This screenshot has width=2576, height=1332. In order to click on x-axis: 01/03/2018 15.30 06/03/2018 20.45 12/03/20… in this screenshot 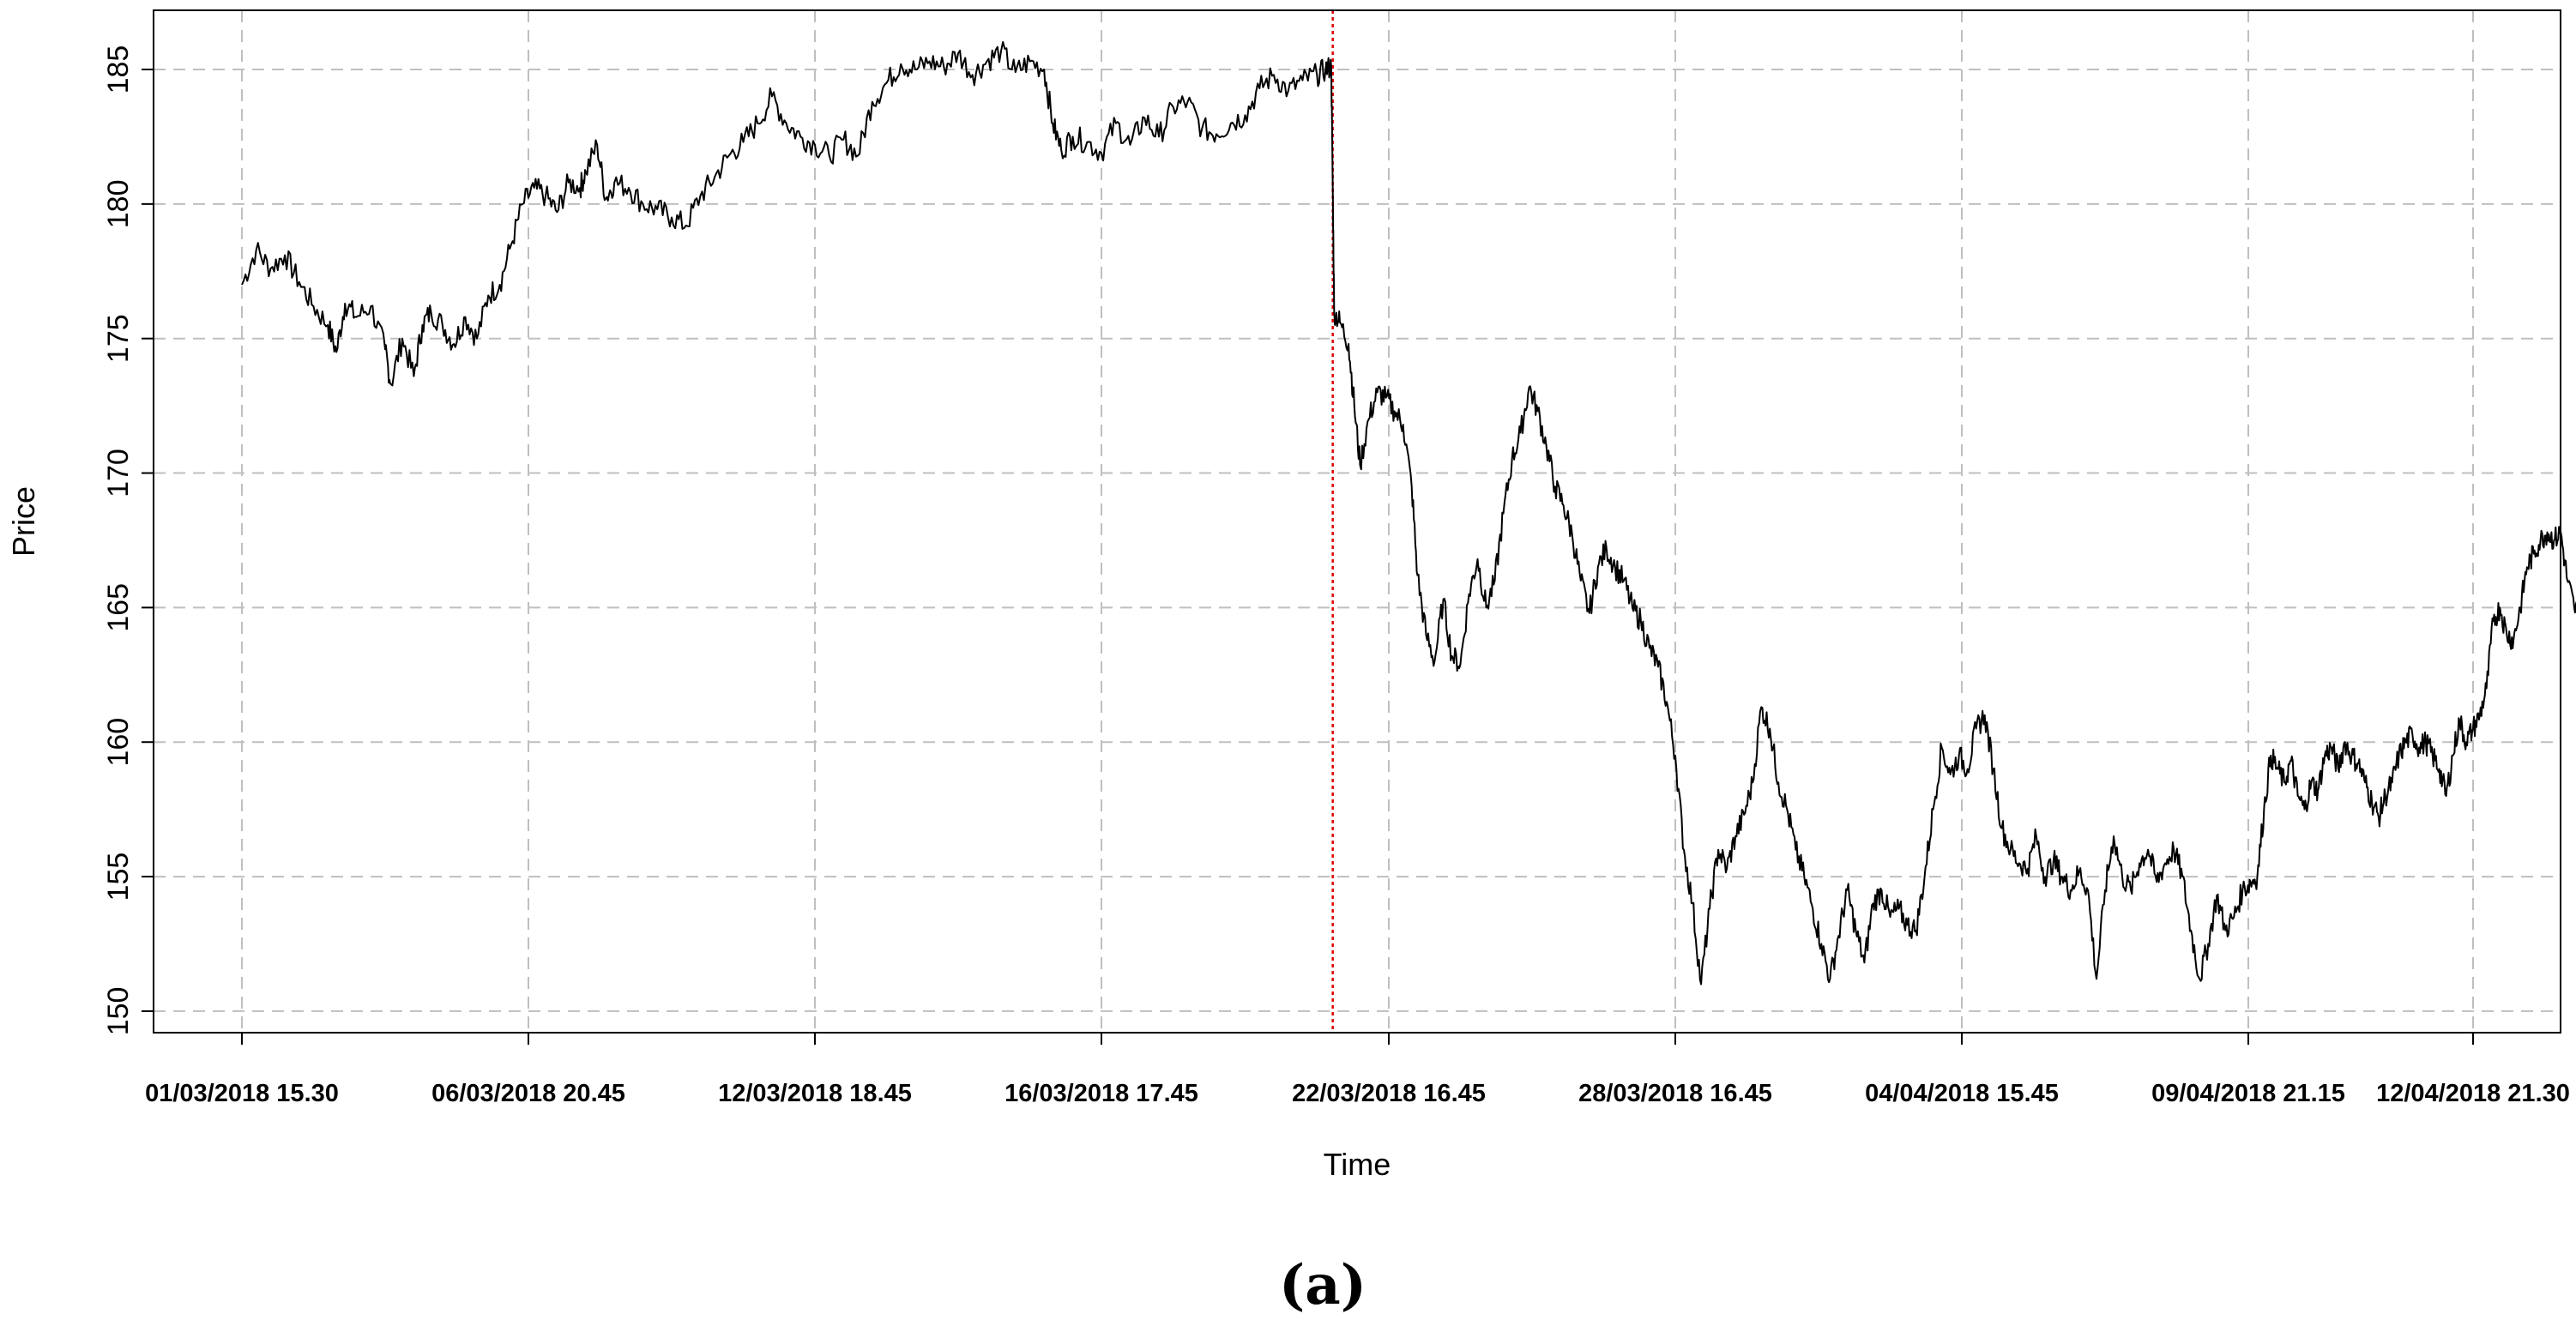, I will do `click(1357, 1070)`.